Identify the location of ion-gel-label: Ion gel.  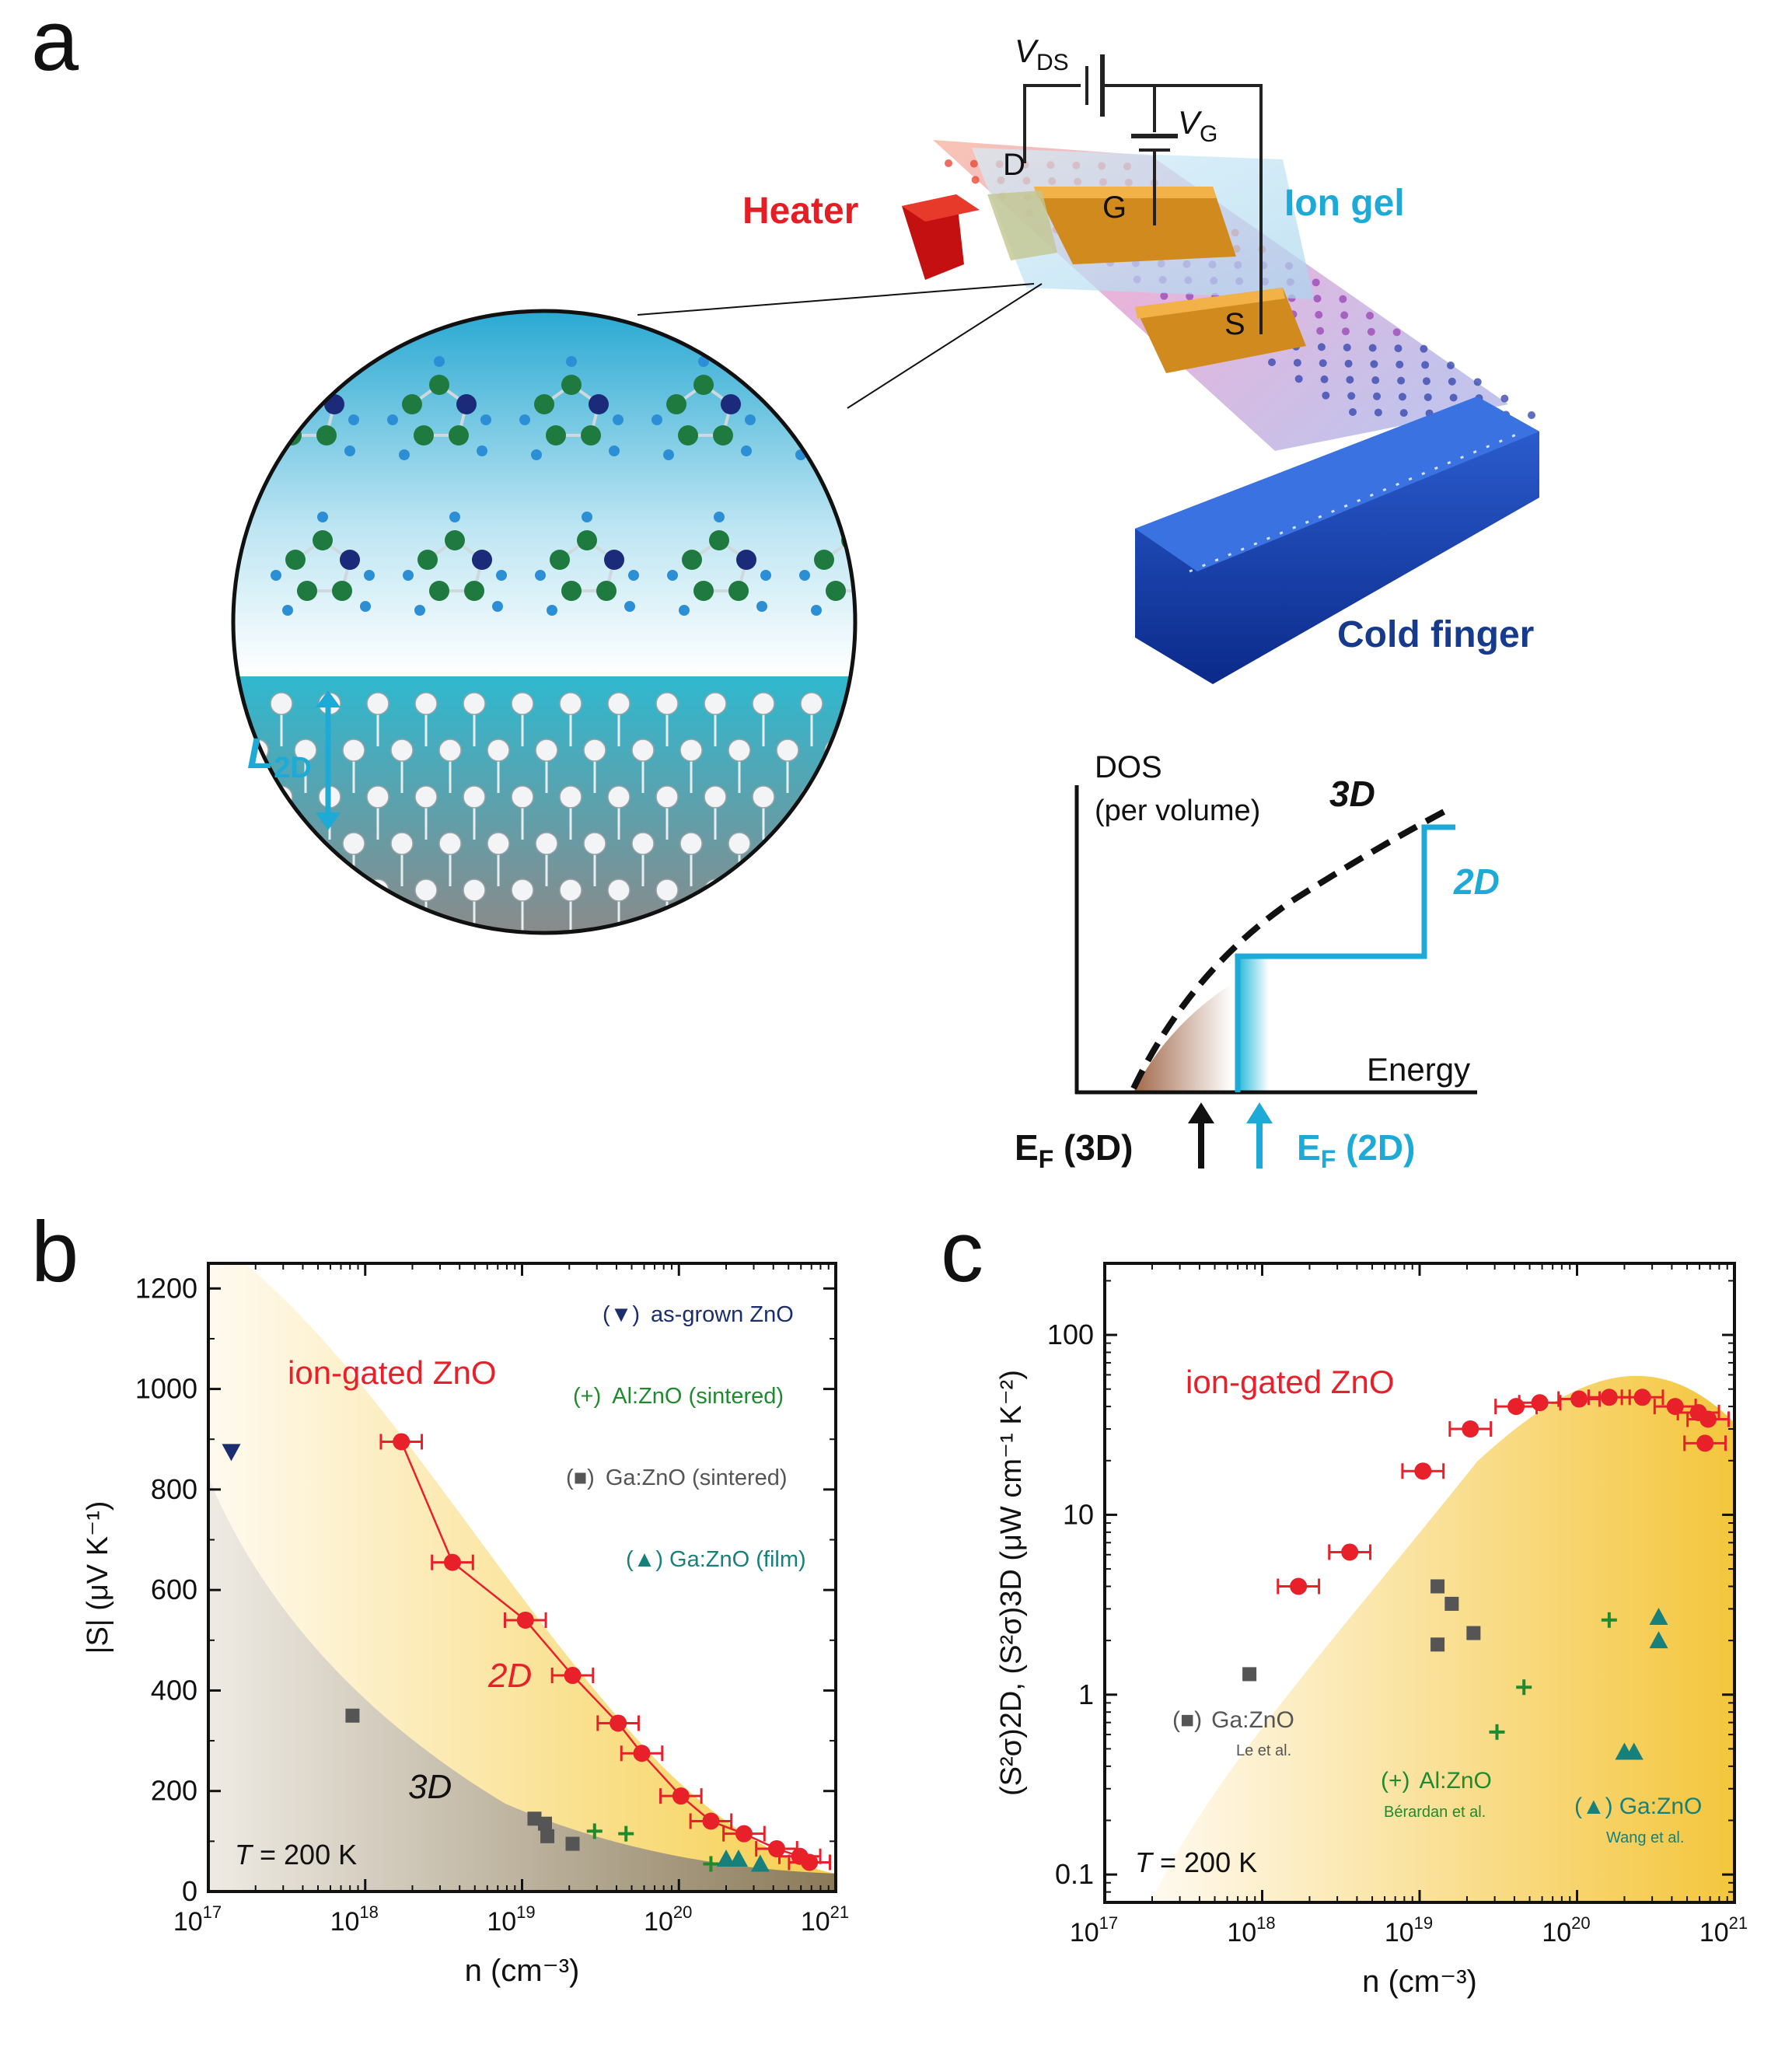
(1344, 203).